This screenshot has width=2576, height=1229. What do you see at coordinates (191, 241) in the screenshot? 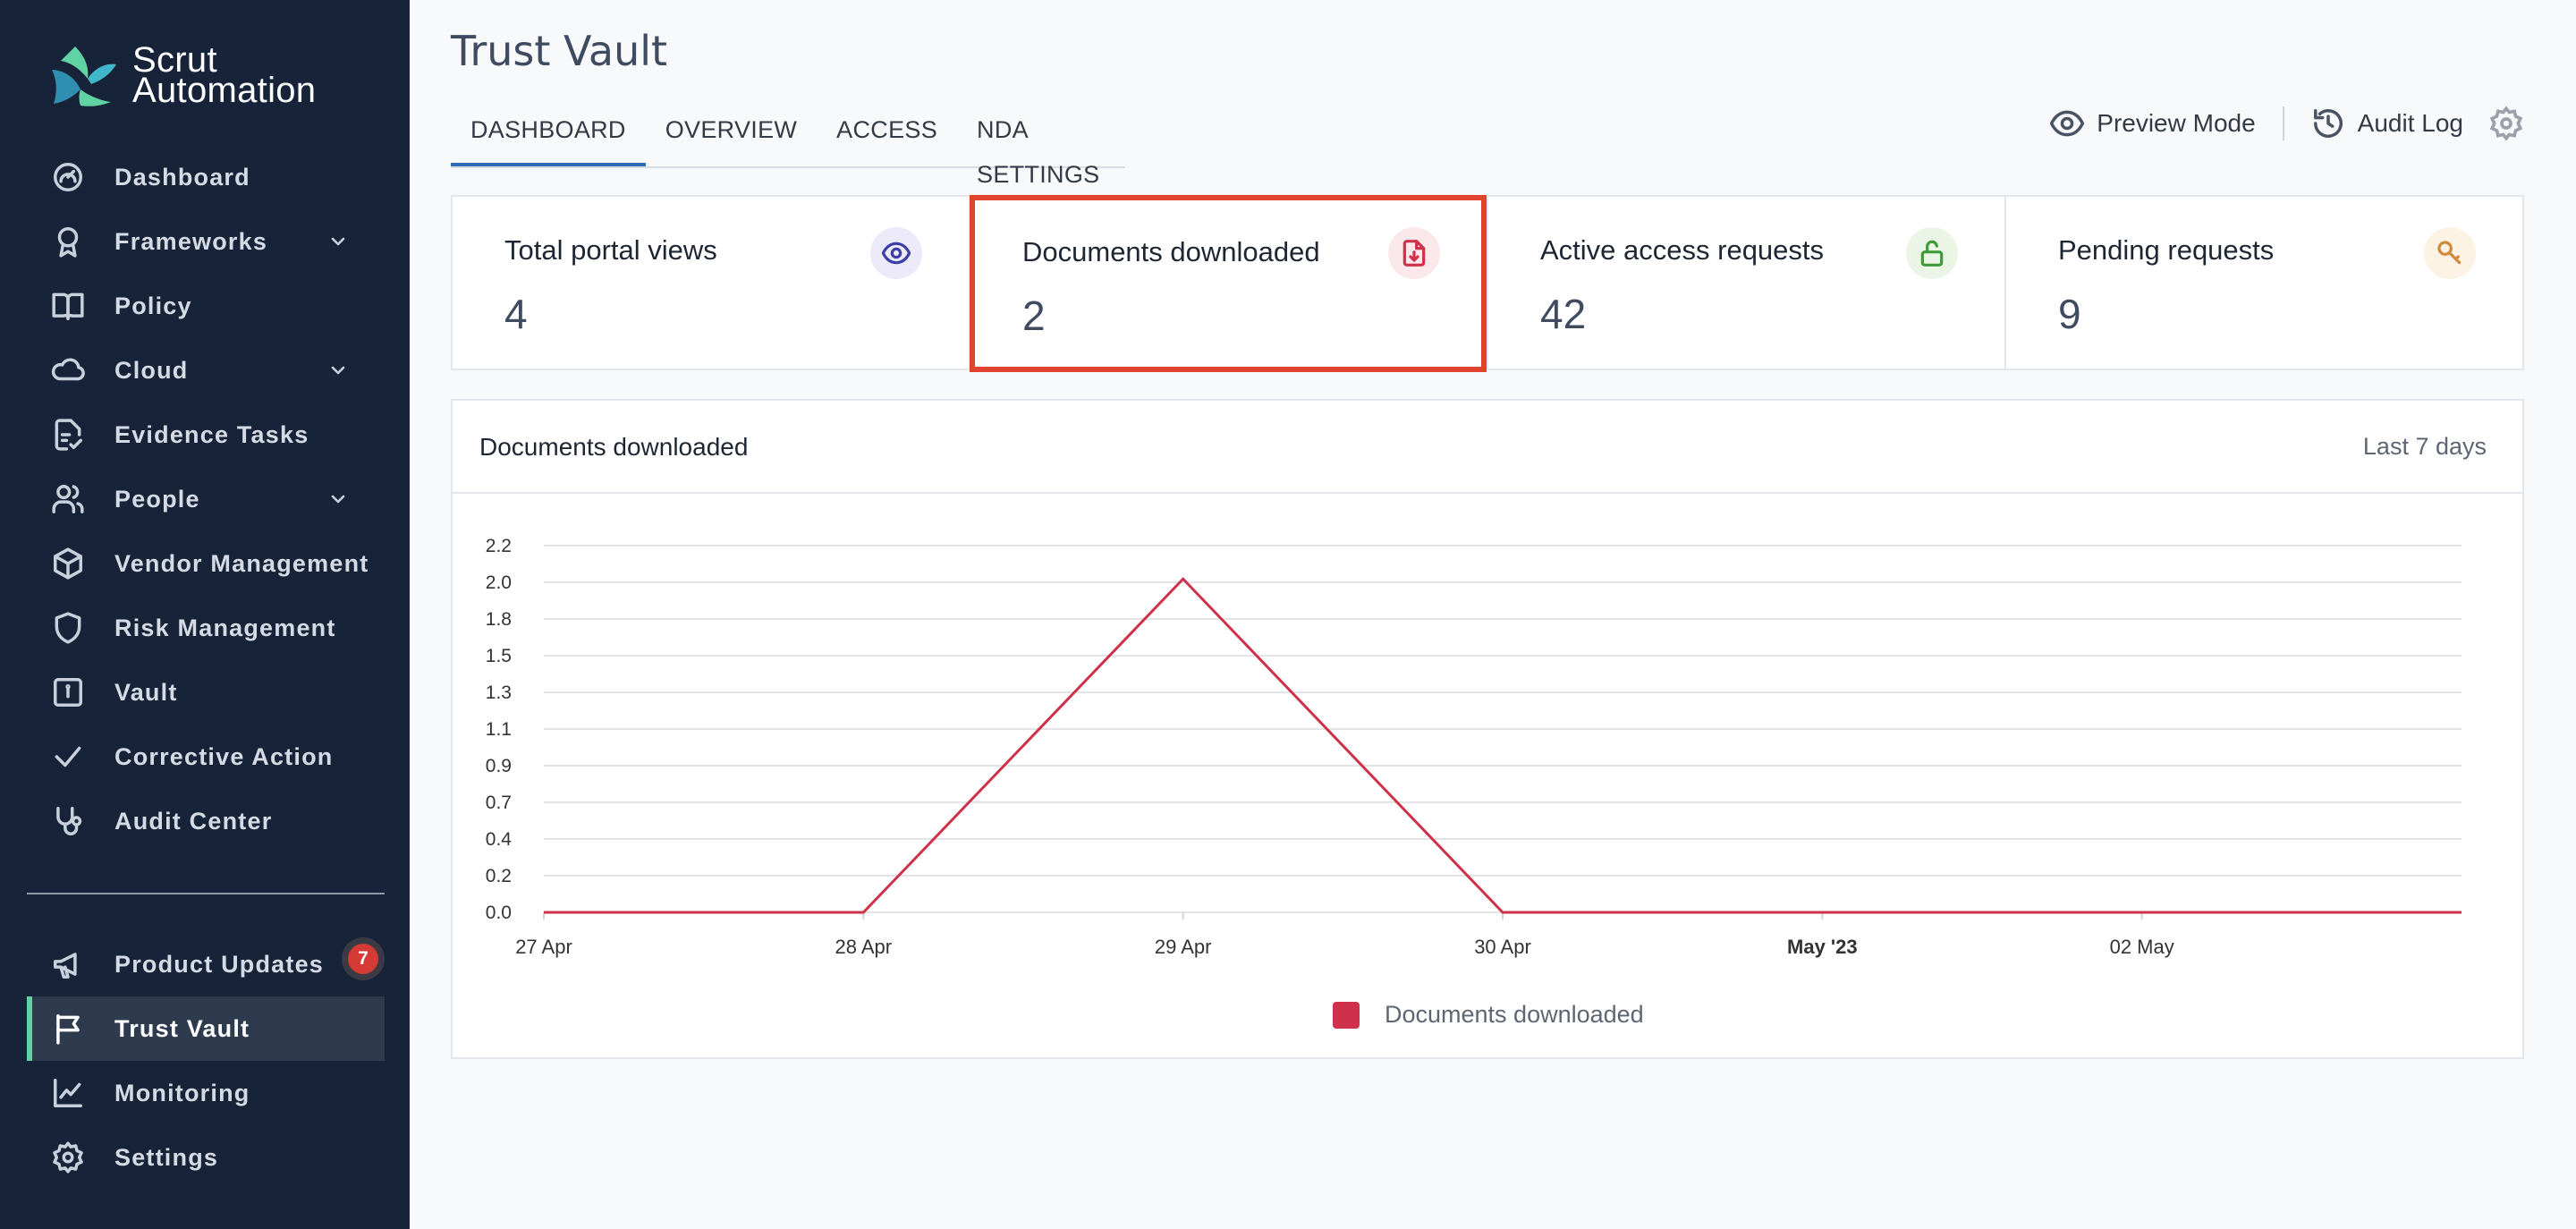
I see `sidebar-item-label: Frameworks` at bounding box center [191, 241].